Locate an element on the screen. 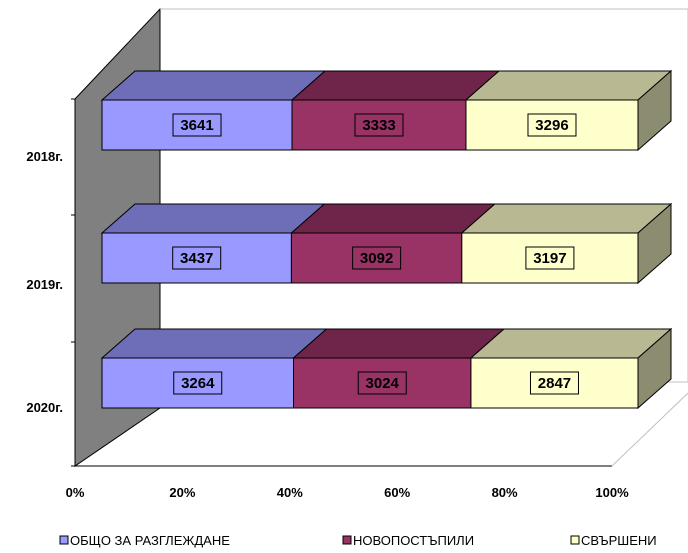 The height and width of the screenshot is (553, 688). floor-right-edge is located at coordinates (649, 429).